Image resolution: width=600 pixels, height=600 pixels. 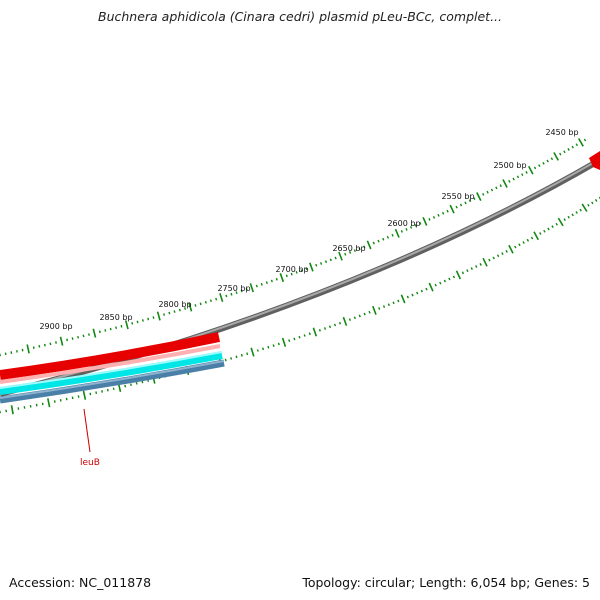 What do you see at coordinates (594, 160) in the screenshot?
I see `gene-arrow-right` at bounding box center [594, 160].